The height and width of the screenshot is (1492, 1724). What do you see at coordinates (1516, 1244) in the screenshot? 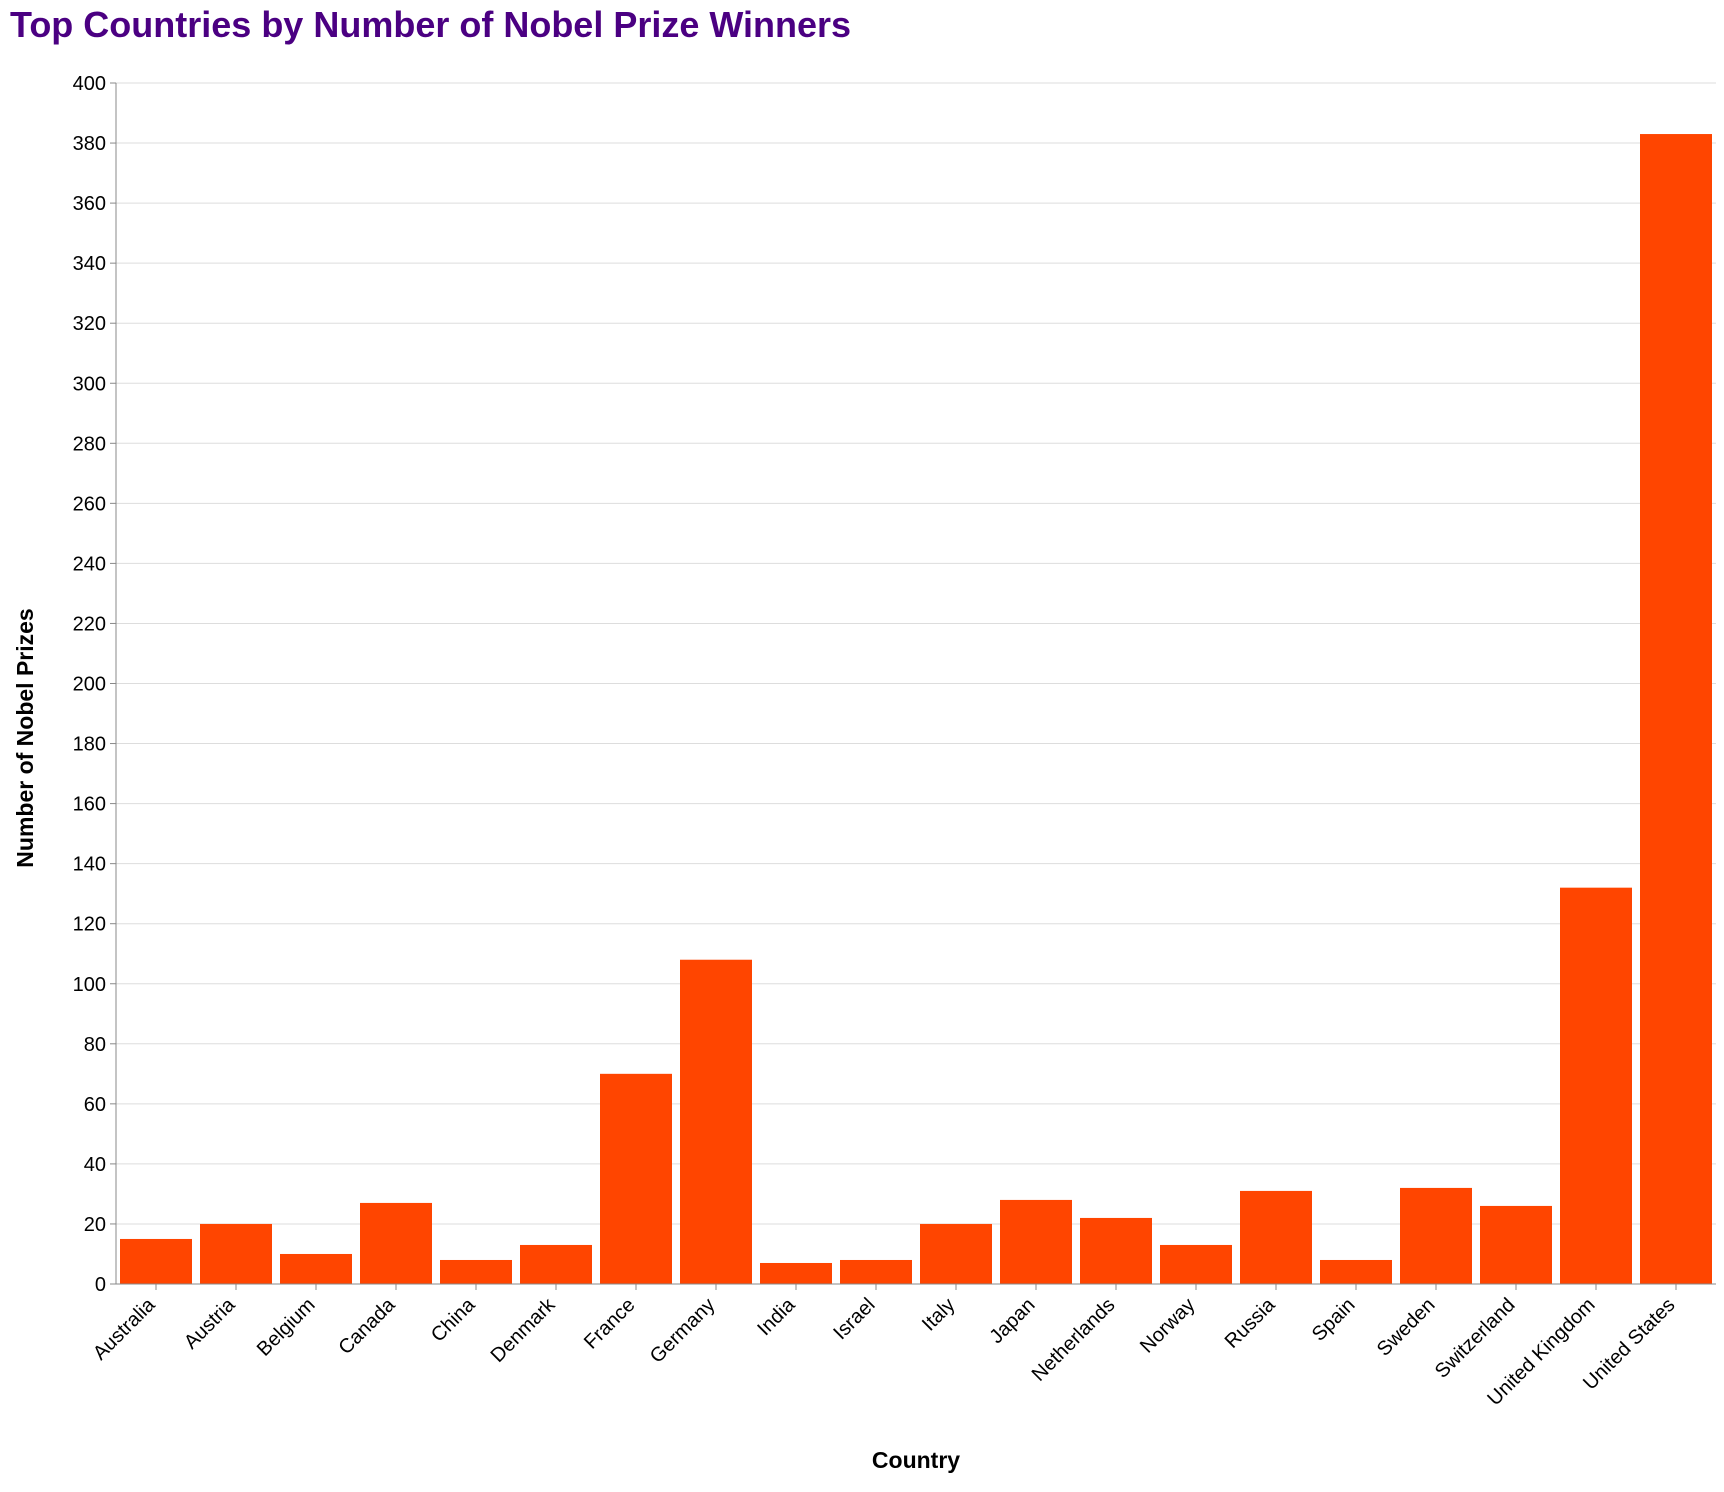
I see `bar-switzerland` at bounding box center [1516, 1244].